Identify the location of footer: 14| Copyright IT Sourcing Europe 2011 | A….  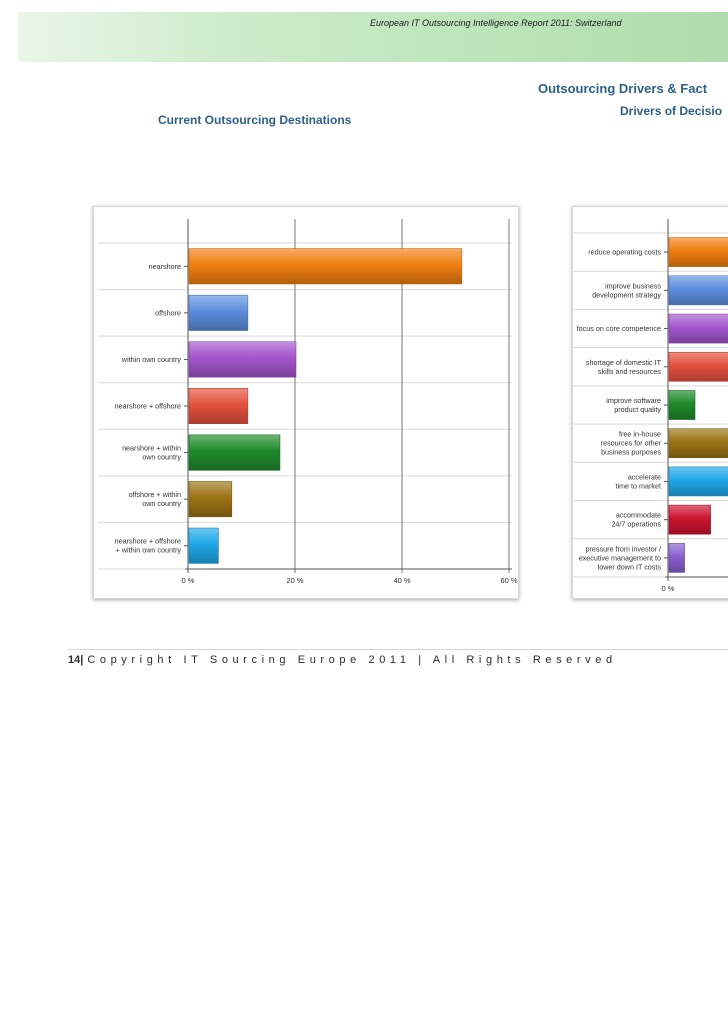
(342, 660).